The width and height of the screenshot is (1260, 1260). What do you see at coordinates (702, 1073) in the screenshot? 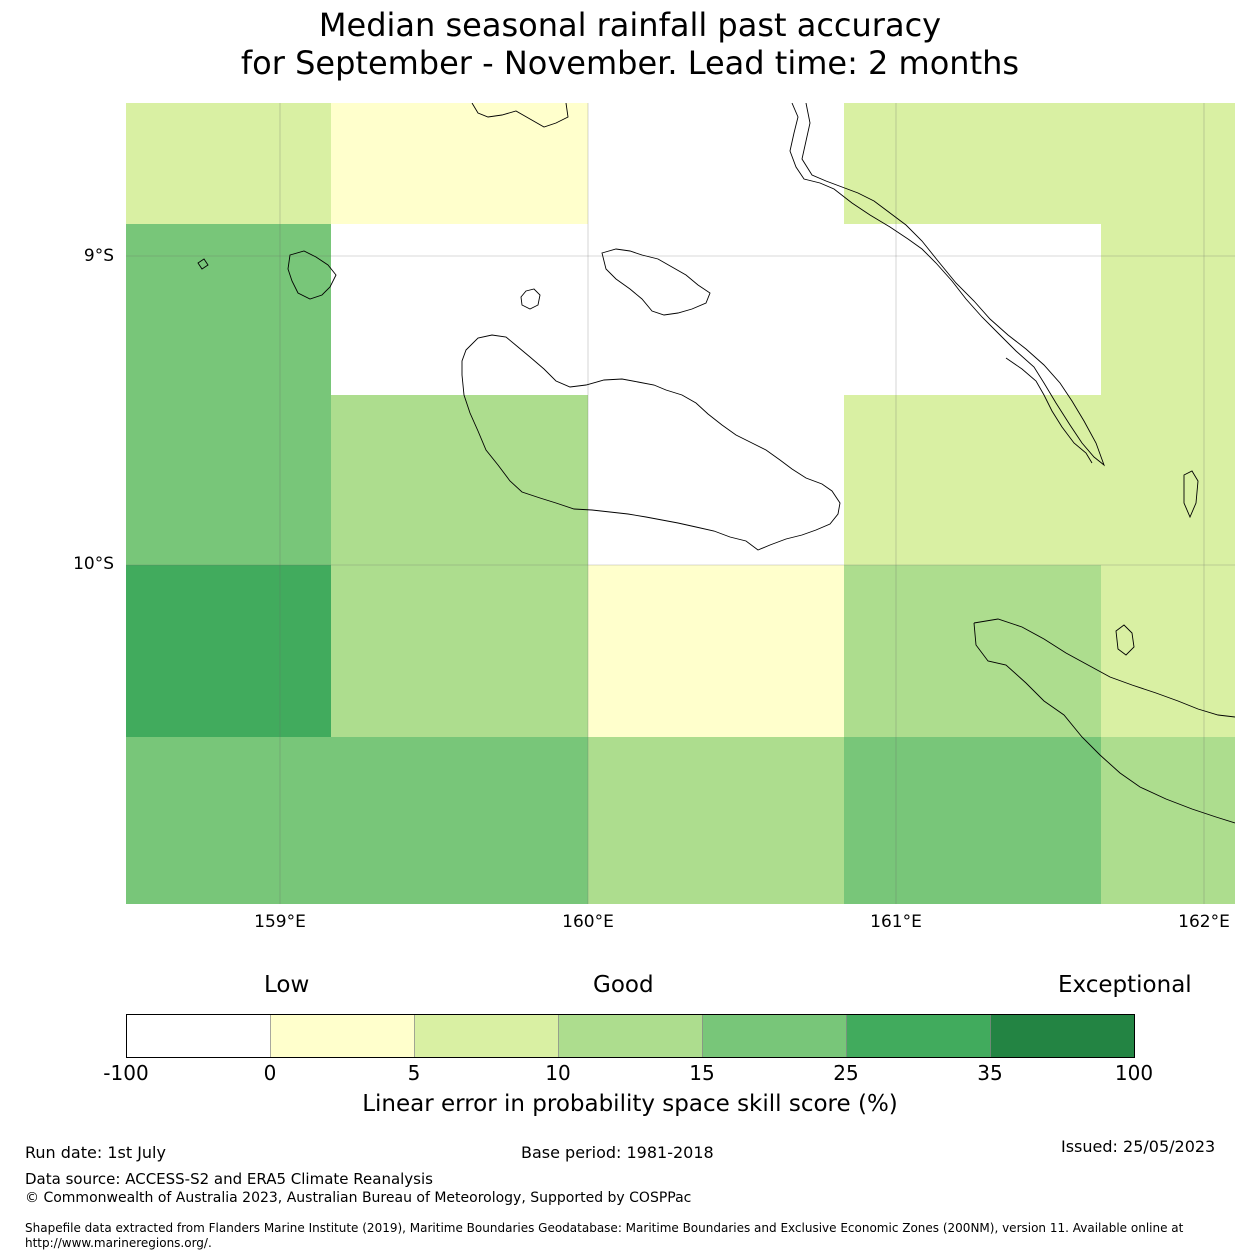
I see `colorbar-tick: 15` at bounding box center [702, 1073].